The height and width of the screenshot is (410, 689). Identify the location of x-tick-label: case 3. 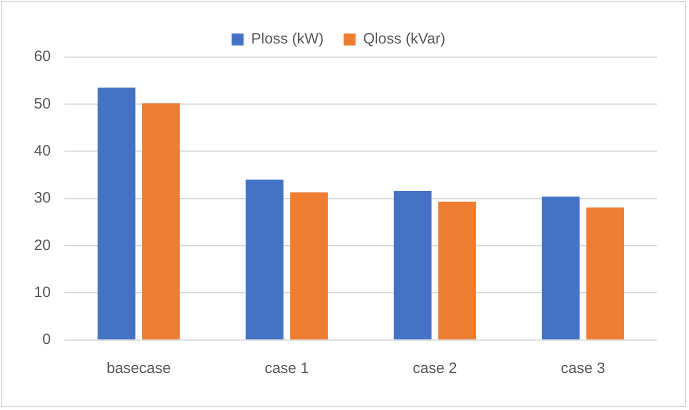
(583, 369).